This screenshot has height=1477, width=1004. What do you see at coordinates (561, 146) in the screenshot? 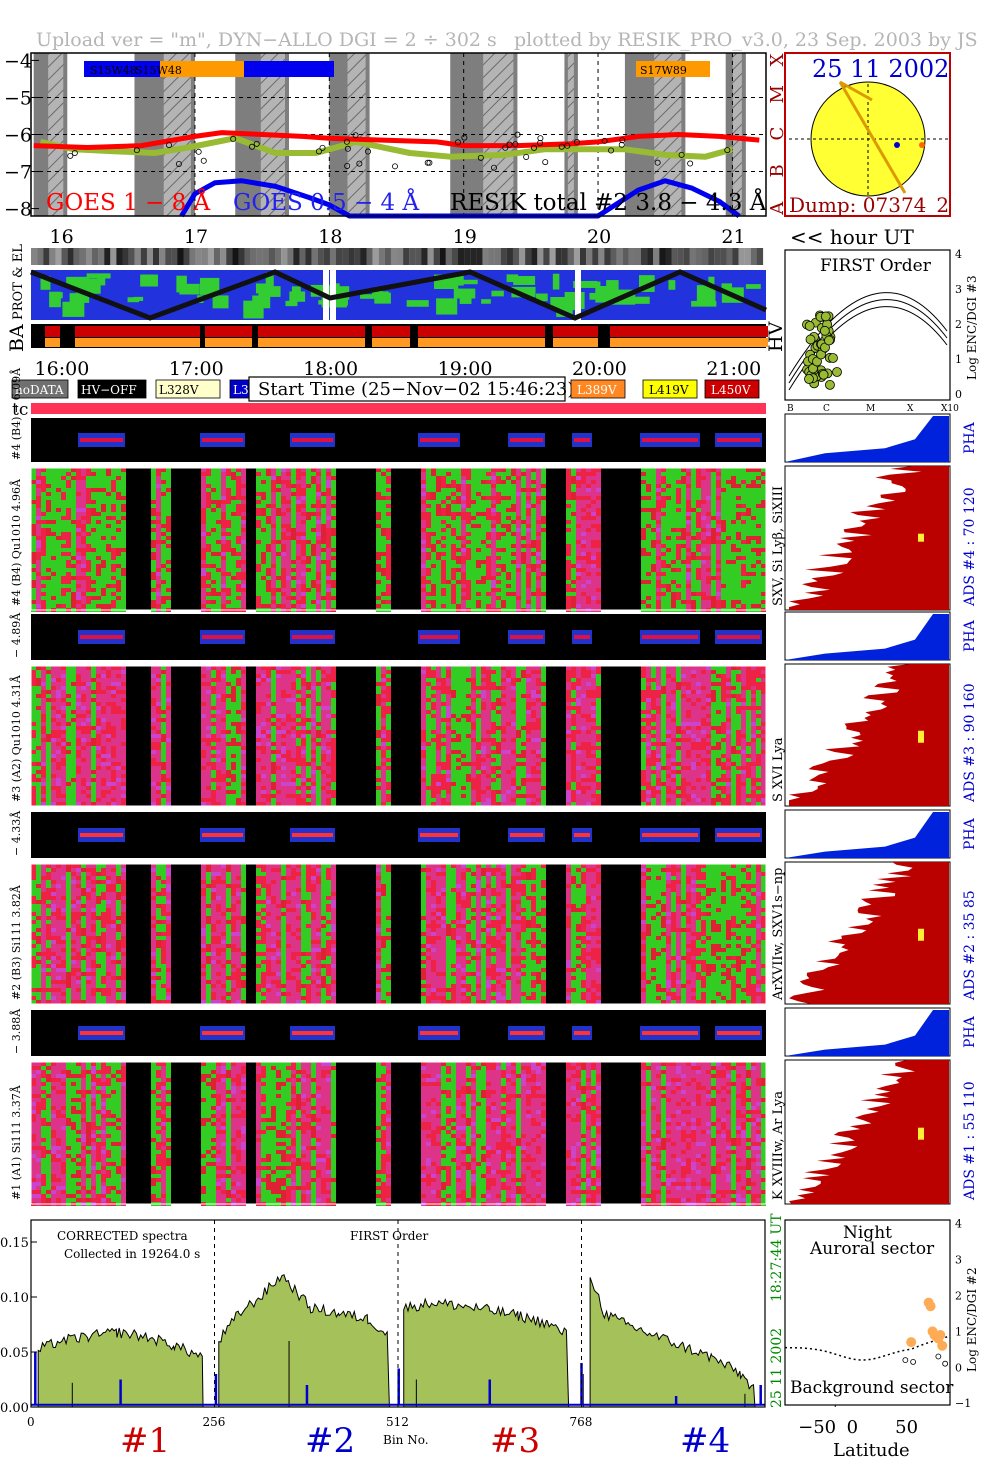
I see `resik-point` at bounding box center [561, 146].